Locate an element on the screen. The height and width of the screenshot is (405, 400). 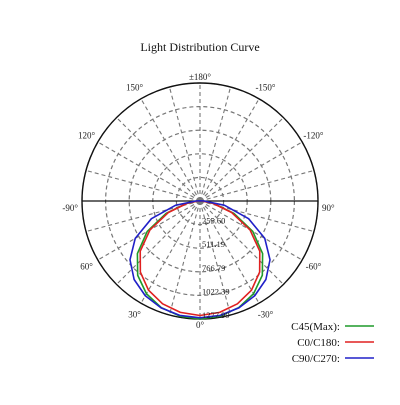
legend-label-2: C0/C180: is located at coordinates (318, 343).